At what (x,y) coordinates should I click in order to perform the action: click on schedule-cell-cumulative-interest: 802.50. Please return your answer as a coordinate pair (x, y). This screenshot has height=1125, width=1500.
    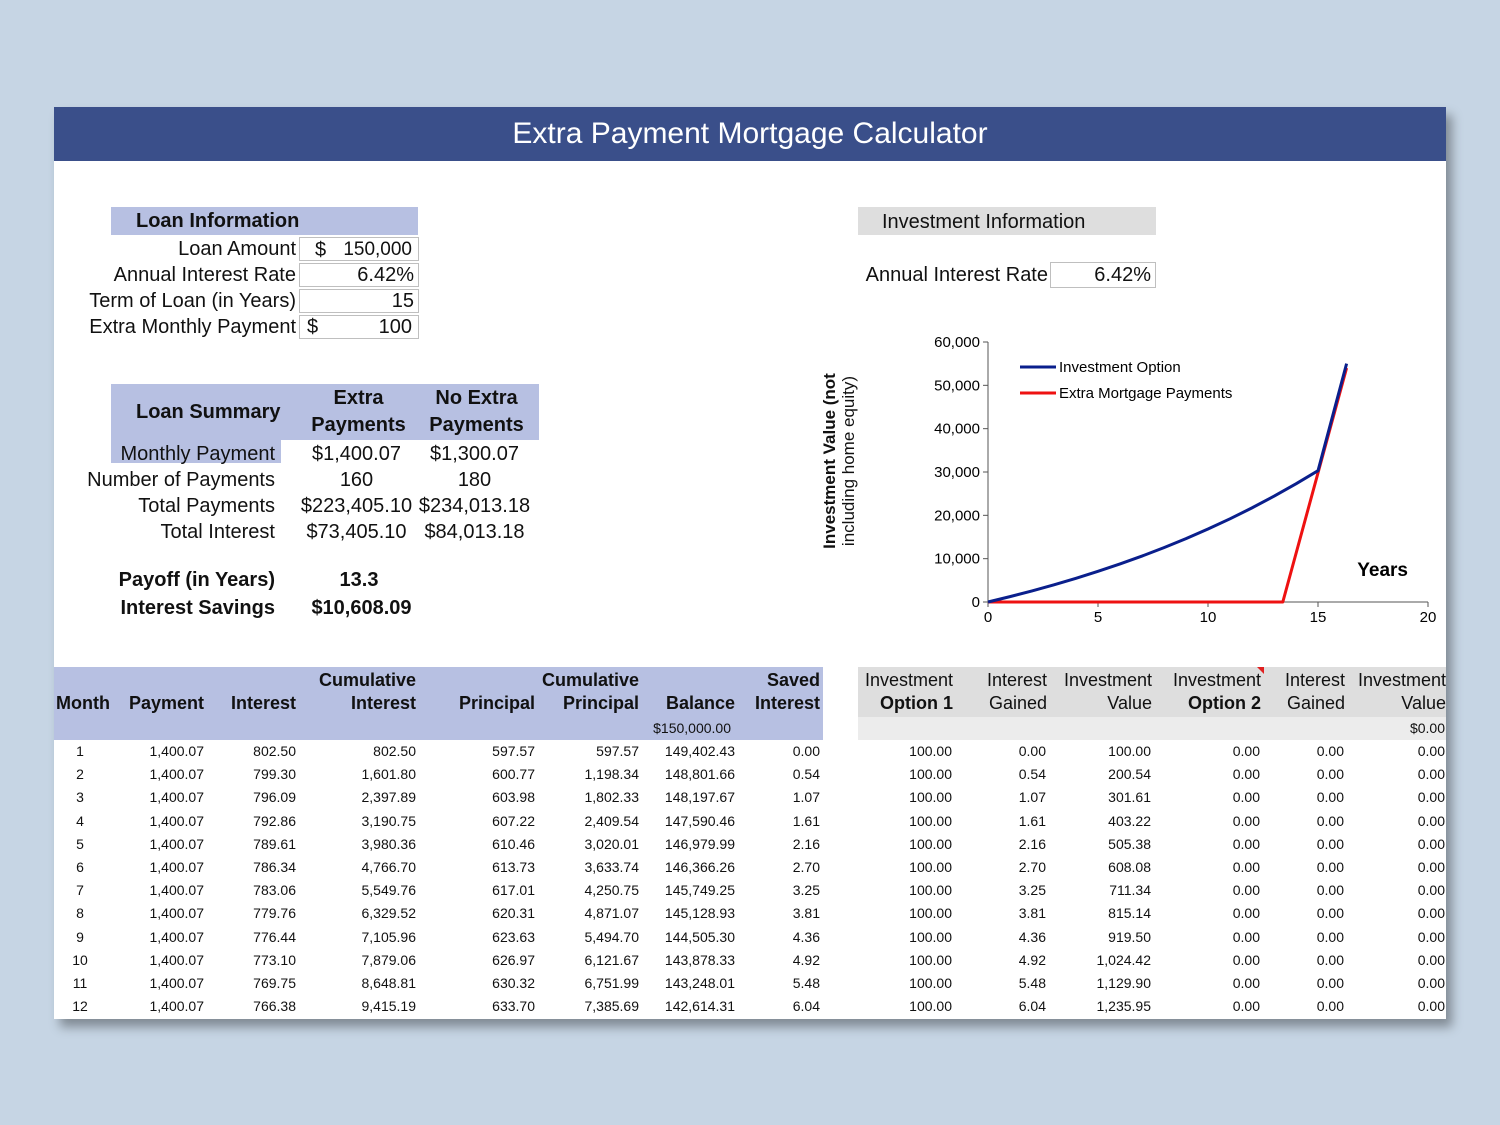
    Looking at the image, I should click on (394, 751).